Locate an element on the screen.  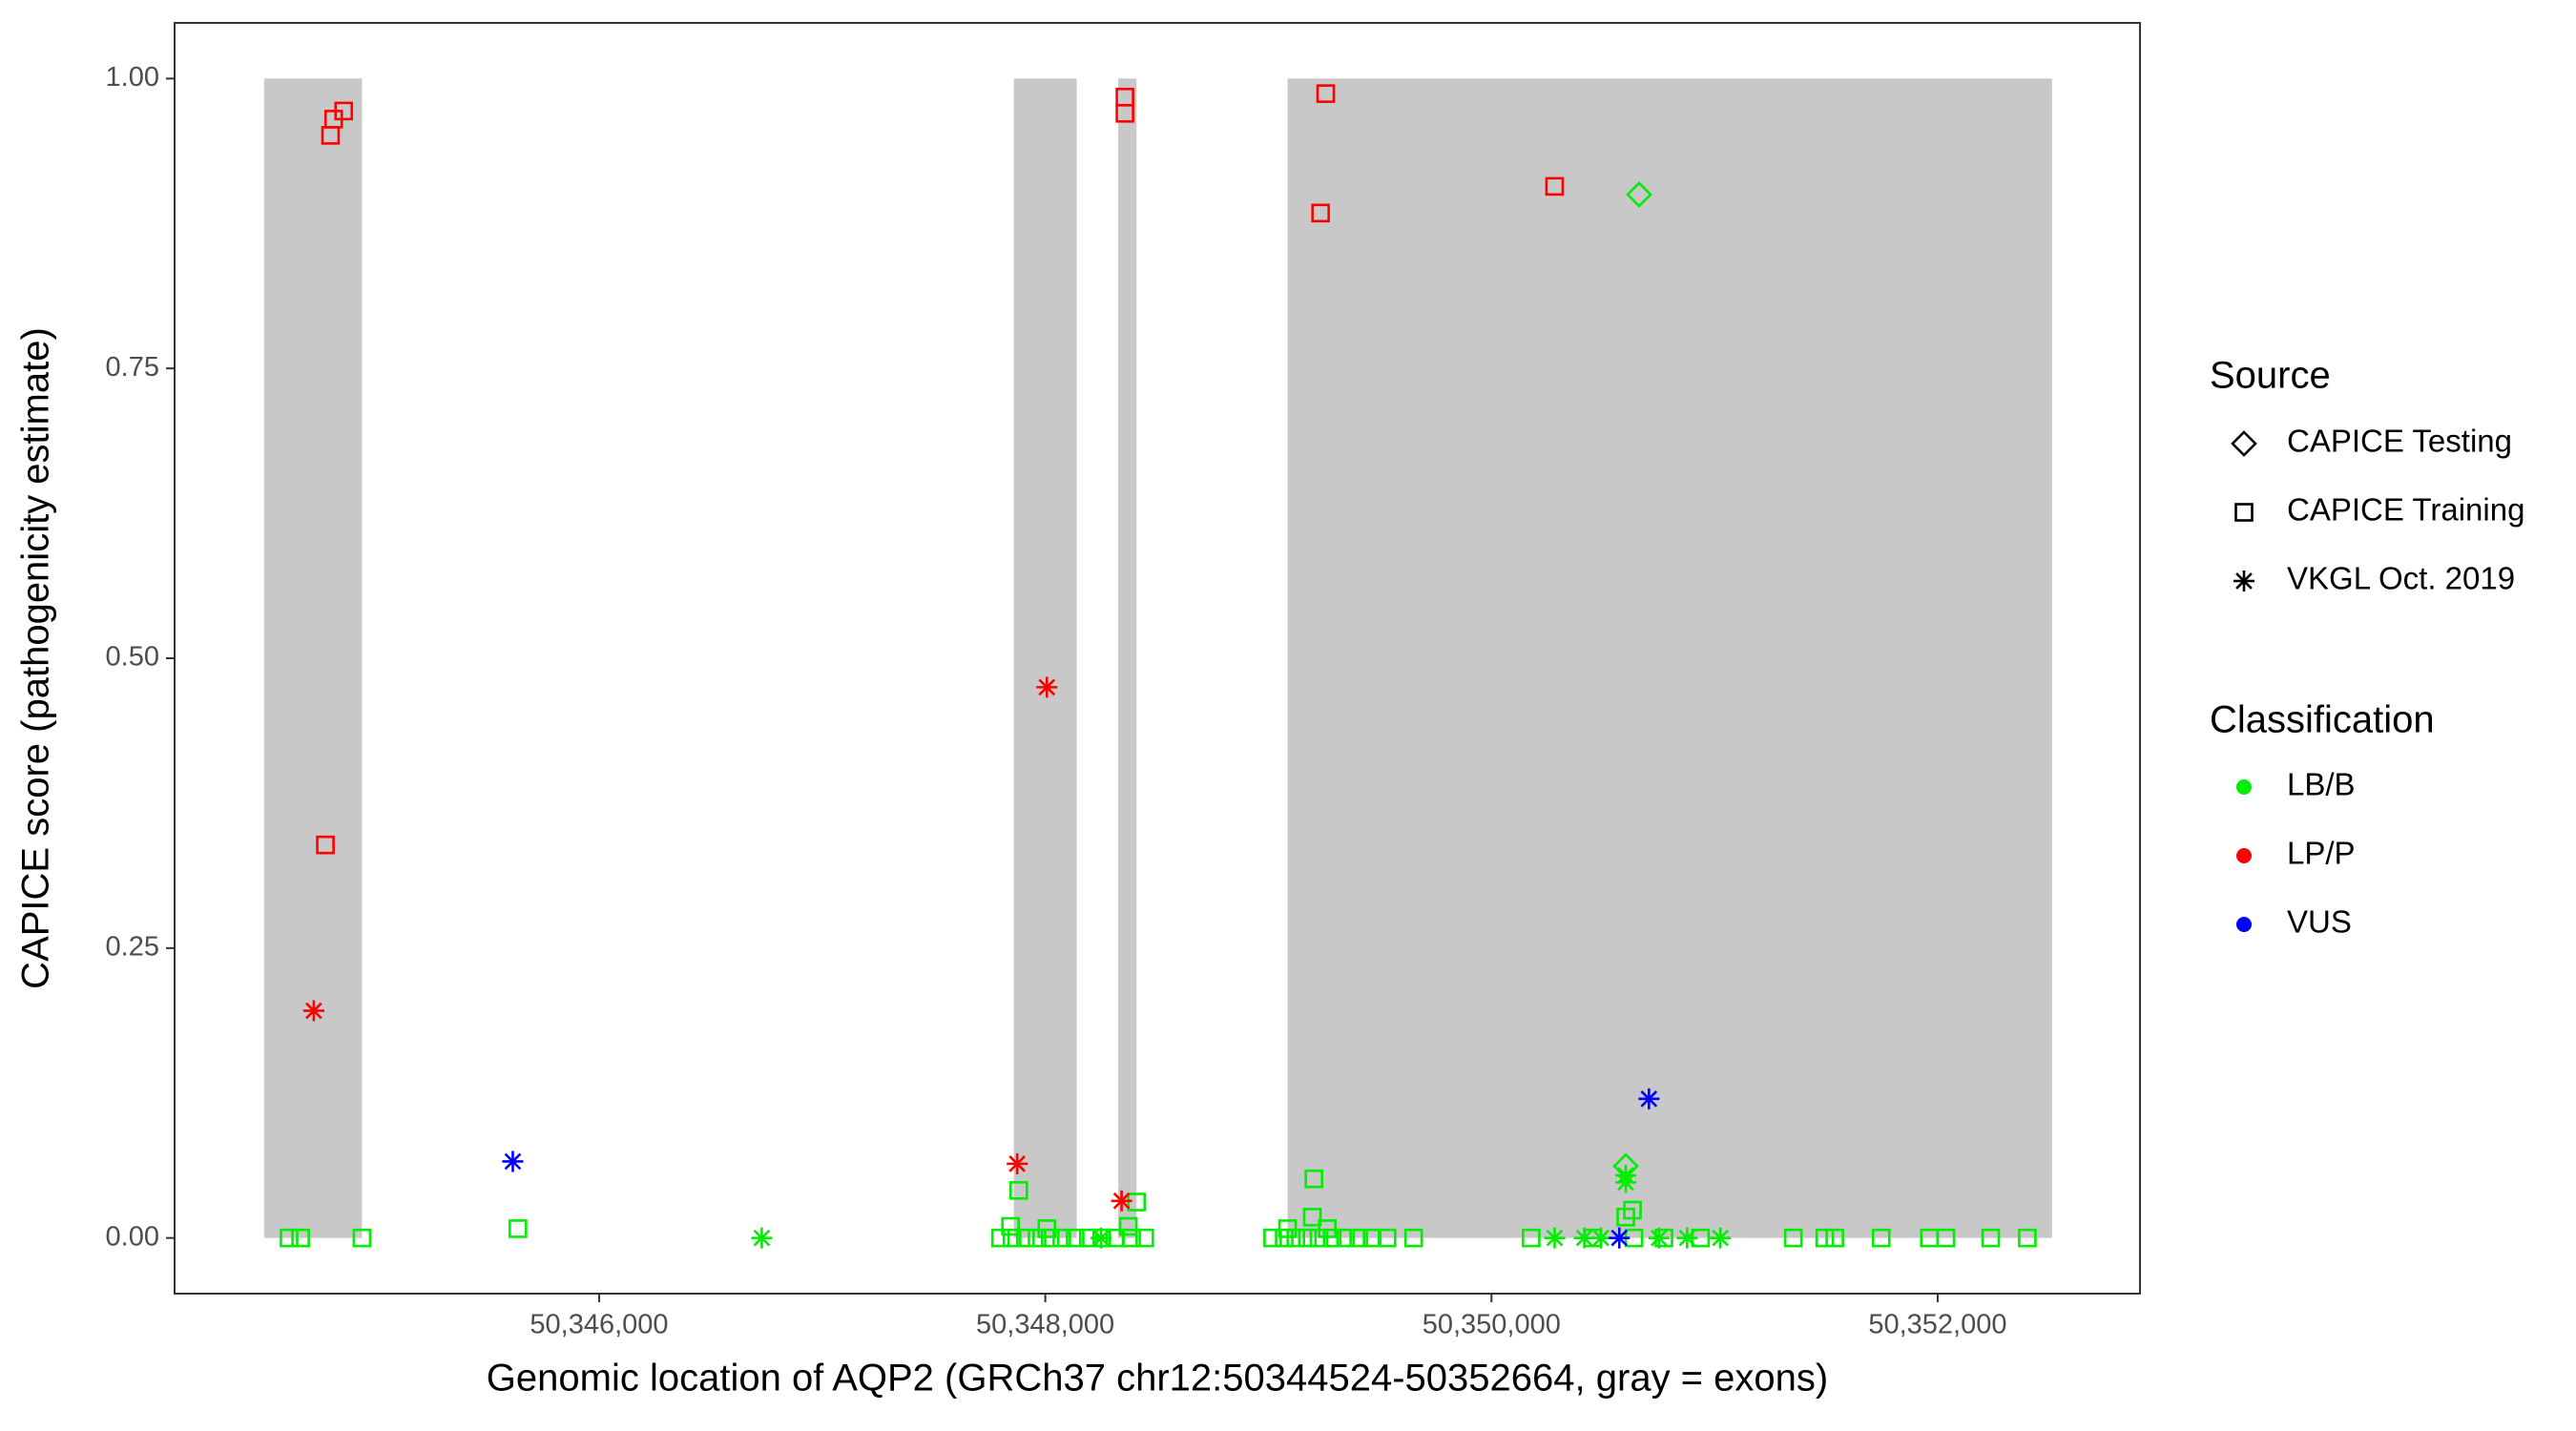
legend-label: LB/B is located at coordinates (2321, 784).